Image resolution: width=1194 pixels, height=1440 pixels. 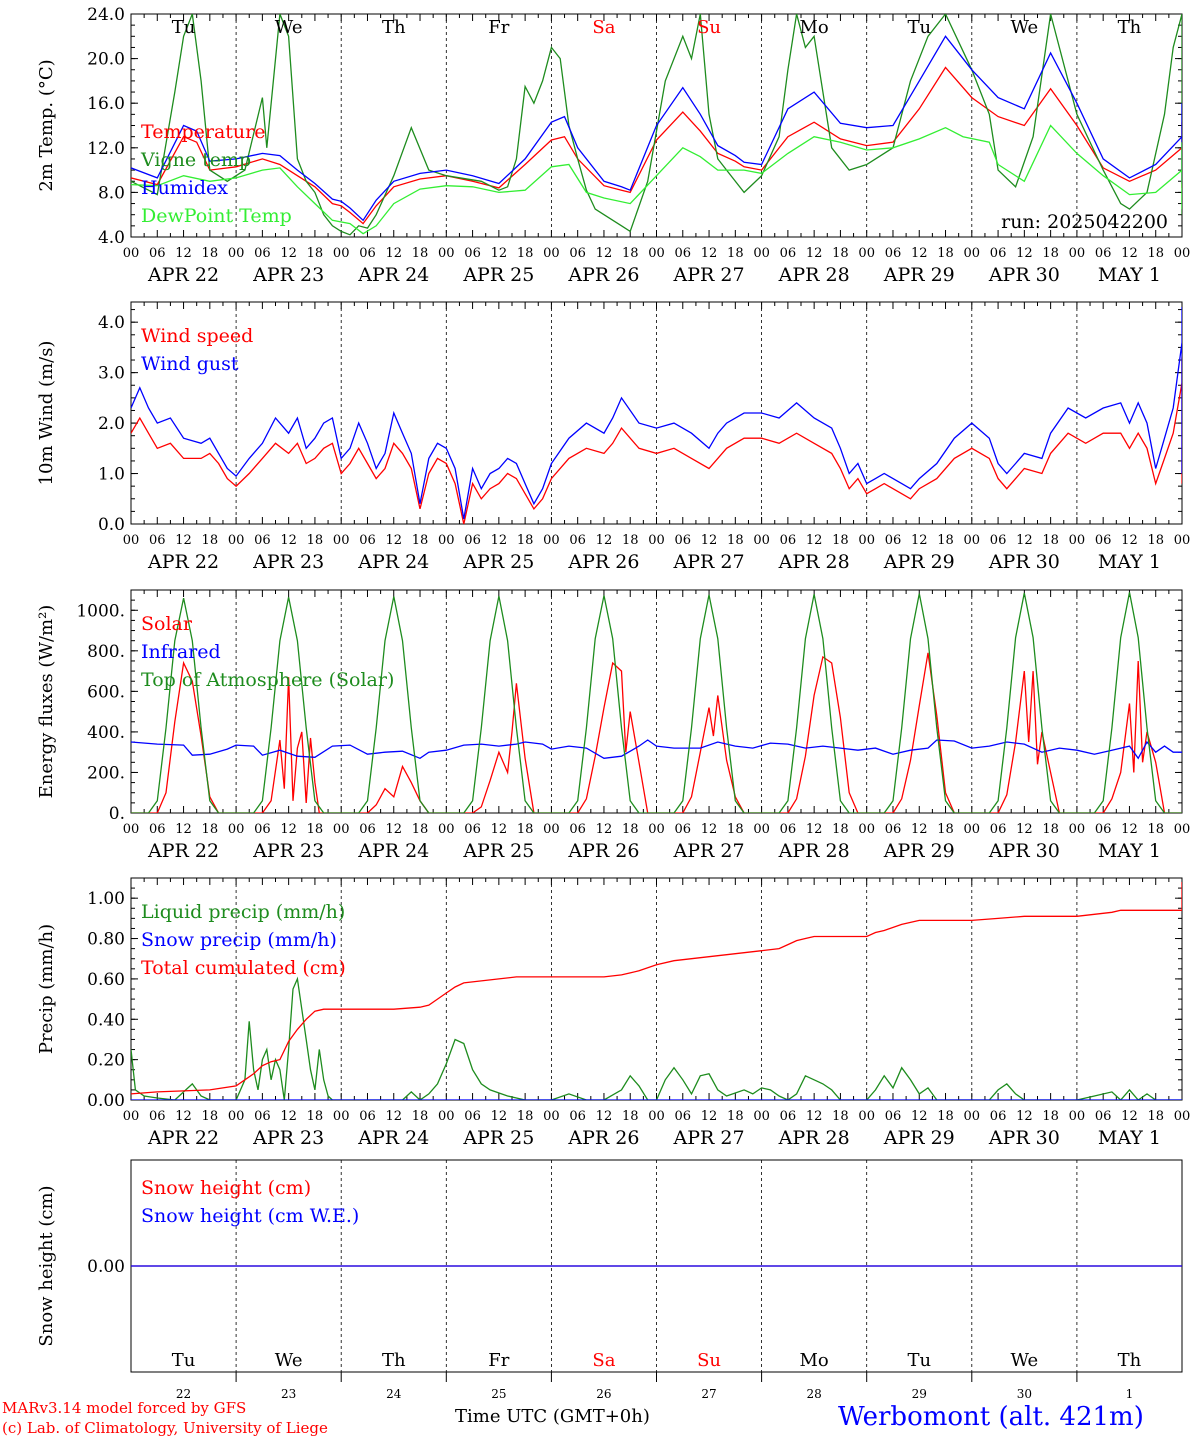 What do you see at coordinates (106, 1267) in the screenshot?
I see `y-tick-label: 0.00` at bounding box center [106, 1267].